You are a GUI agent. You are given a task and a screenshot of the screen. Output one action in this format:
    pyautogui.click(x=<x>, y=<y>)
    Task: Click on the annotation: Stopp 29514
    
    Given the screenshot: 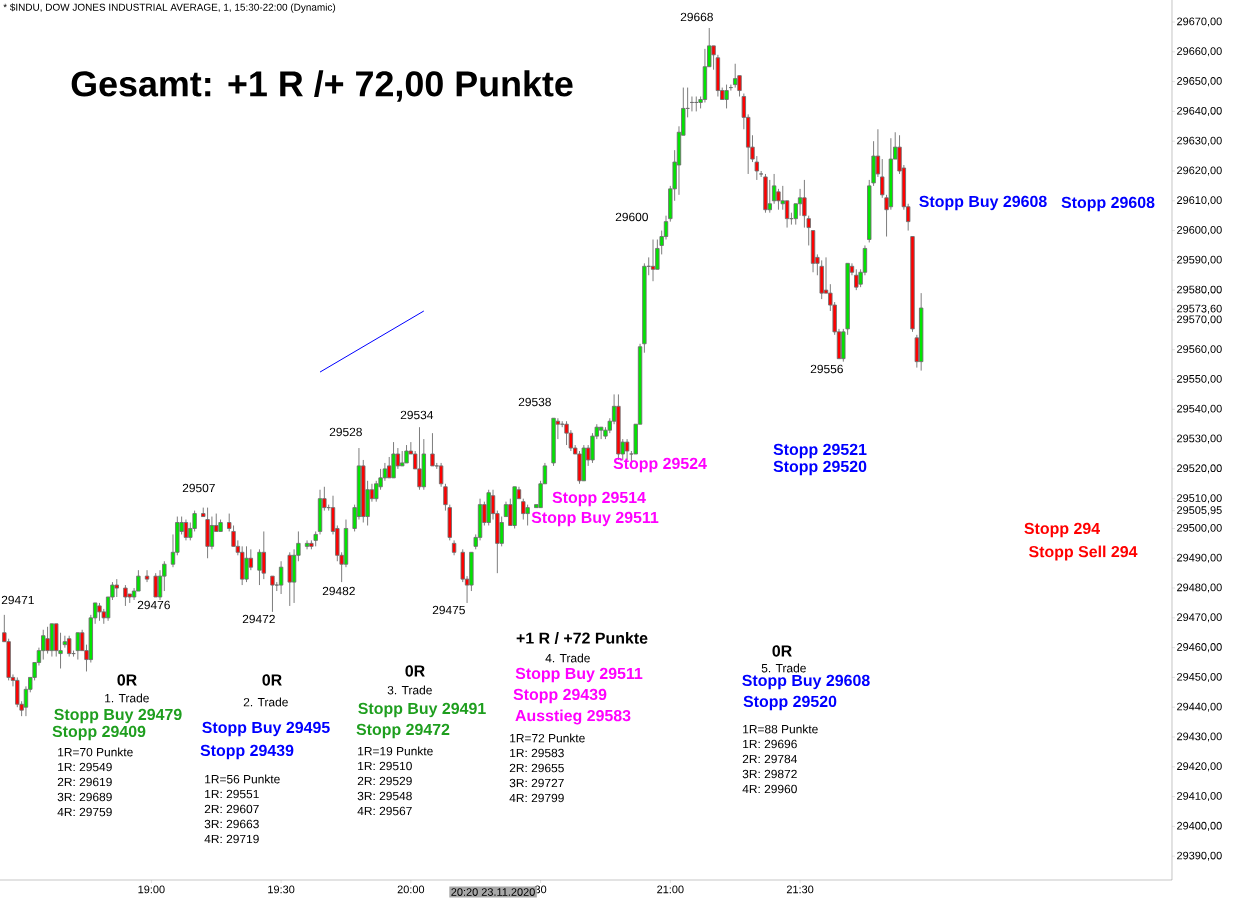 What is the action you would take?
    pyautogui.click(x=599, y=499)
    